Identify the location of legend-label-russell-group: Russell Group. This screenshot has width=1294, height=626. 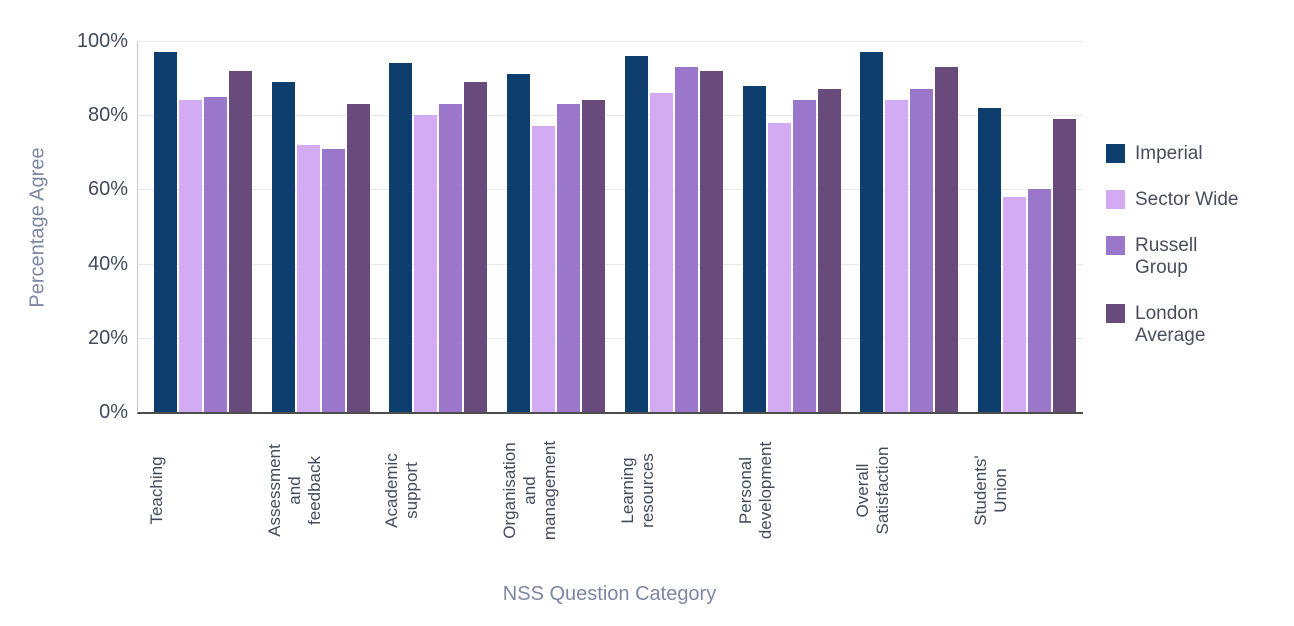
(1166, 256).